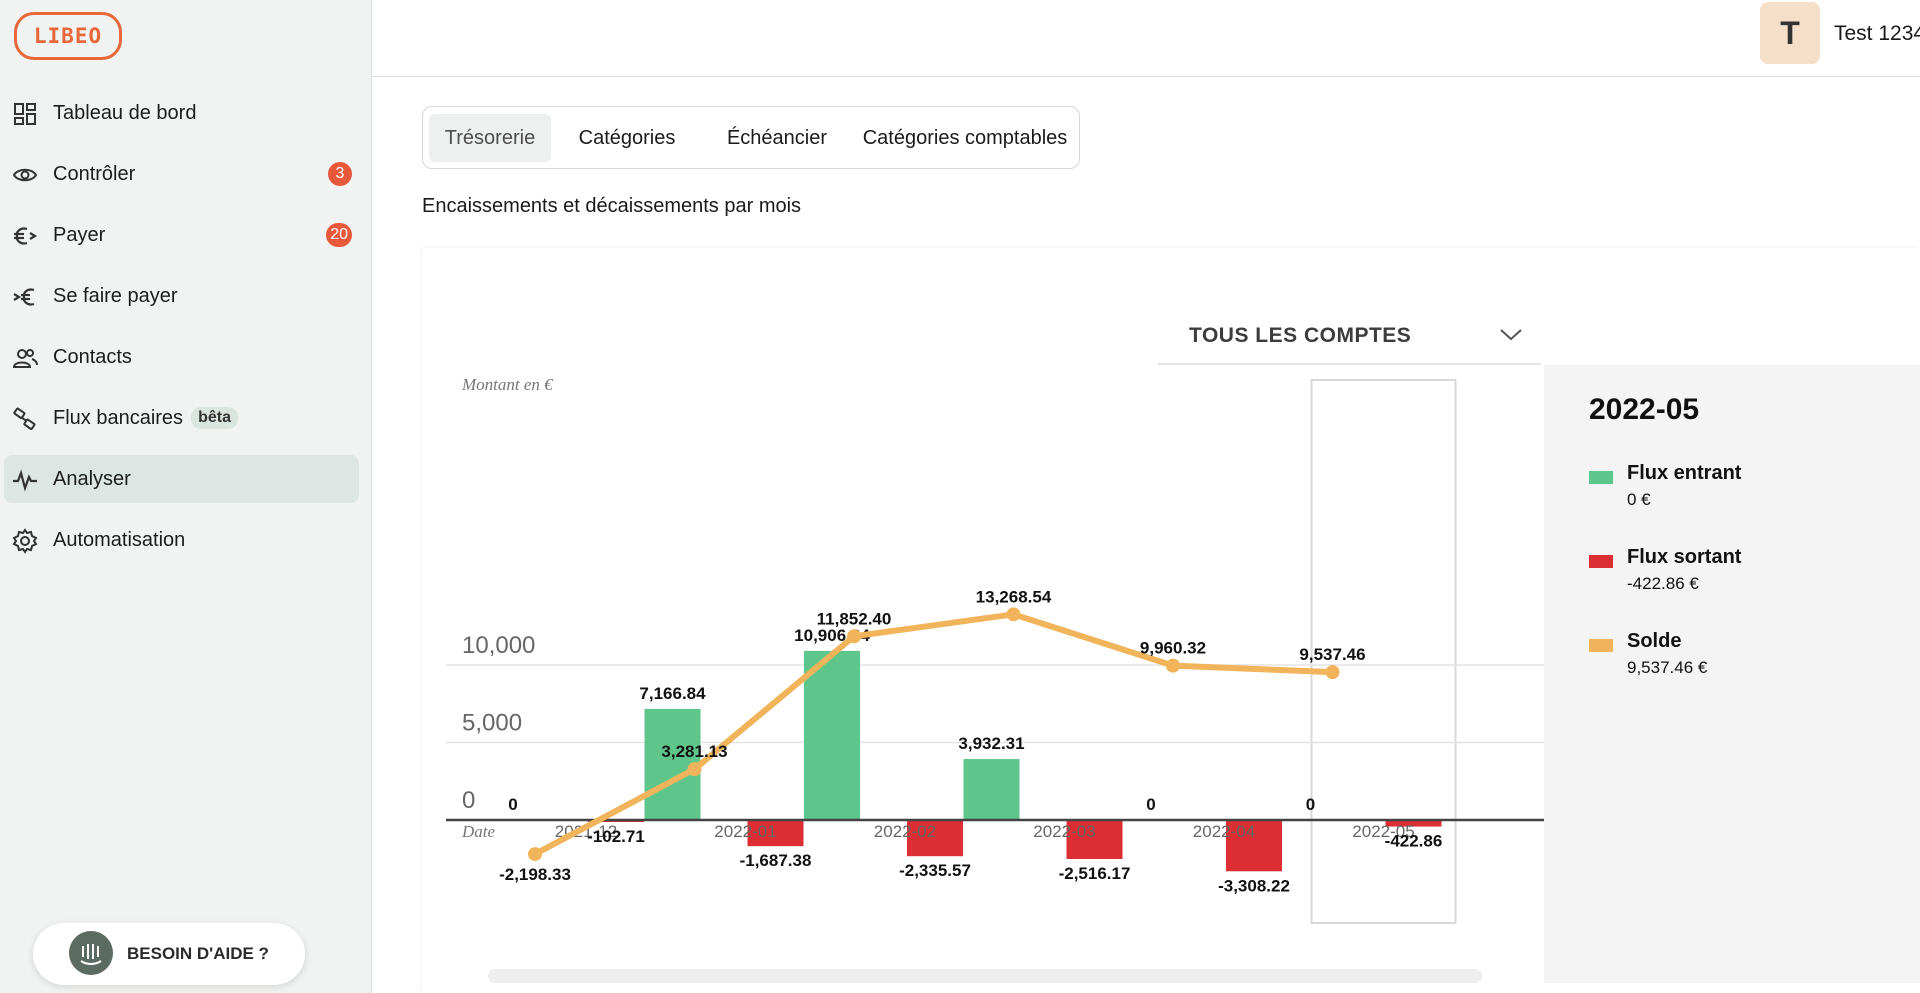 Image resolution: width=1920 pixels, height=993 pixels. What do you see at coordinates (340, 174) in the screenshot?
I see `notification-badge: 3` at bounding box center [340, 174].